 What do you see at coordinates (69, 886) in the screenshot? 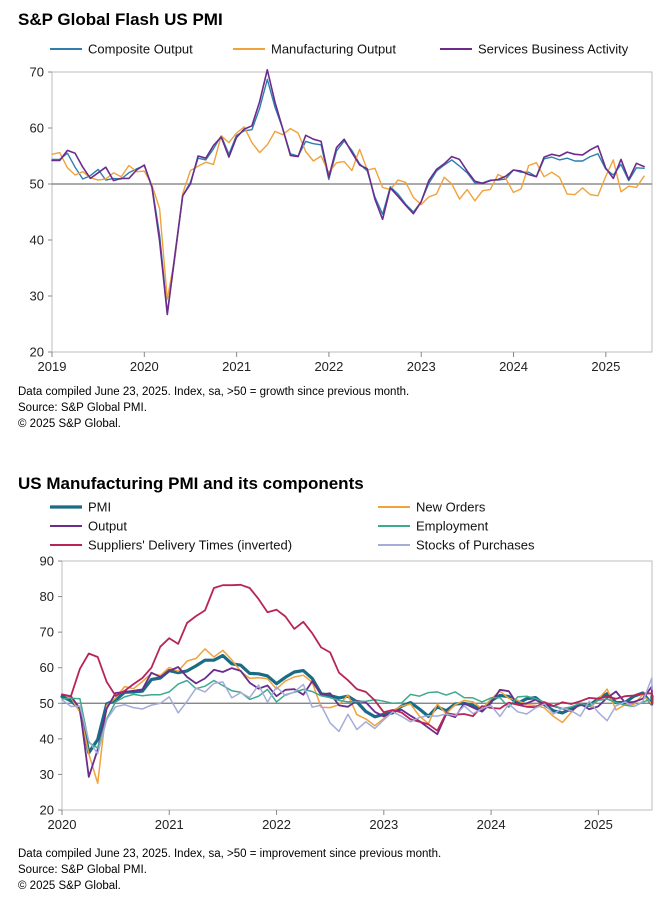
I see `chart2-copyright: © 2025 S&P Global.` at bounding box center [69, 886].